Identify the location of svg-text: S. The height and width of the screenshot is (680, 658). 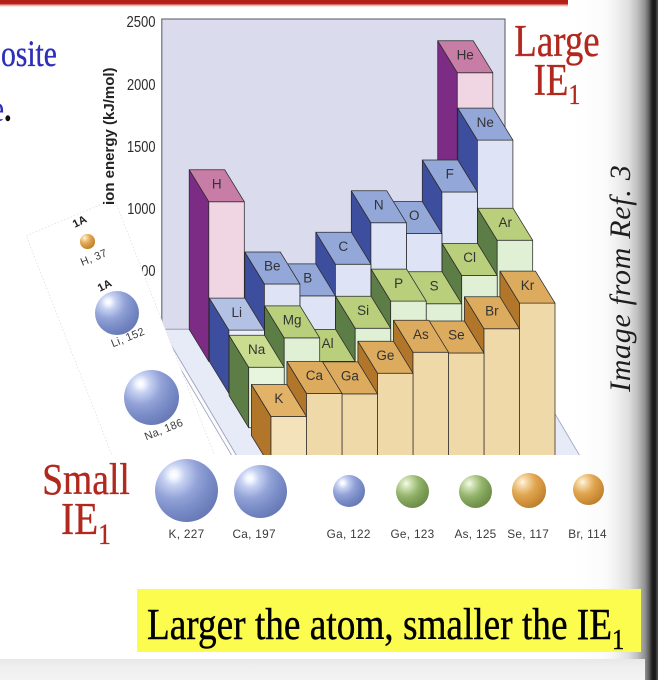
(434, 286).